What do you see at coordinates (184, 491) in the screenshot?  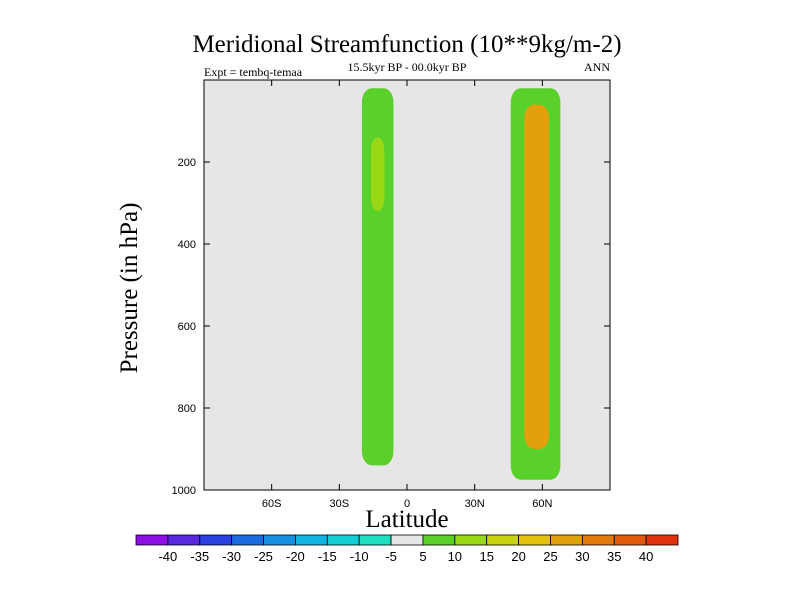 I see `y-tick-label: 1000` at bounding box center [184, 491].